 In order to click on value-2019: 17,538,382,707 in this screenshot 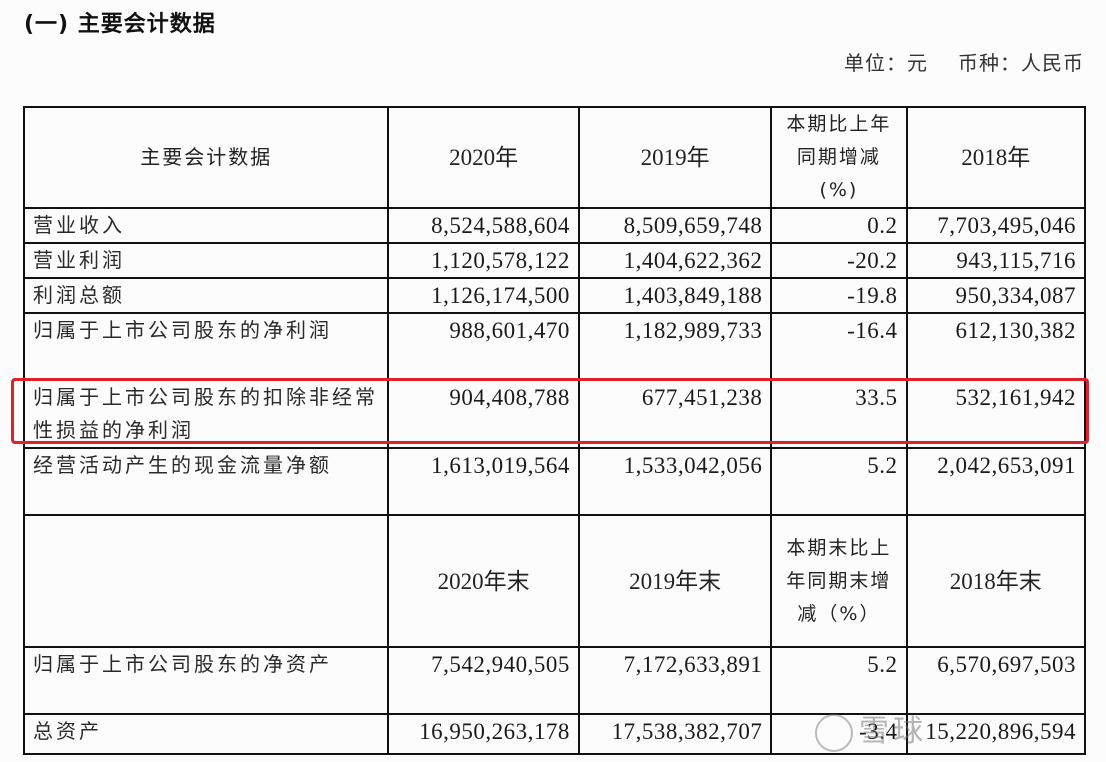, I will do `click(675, 734)`.